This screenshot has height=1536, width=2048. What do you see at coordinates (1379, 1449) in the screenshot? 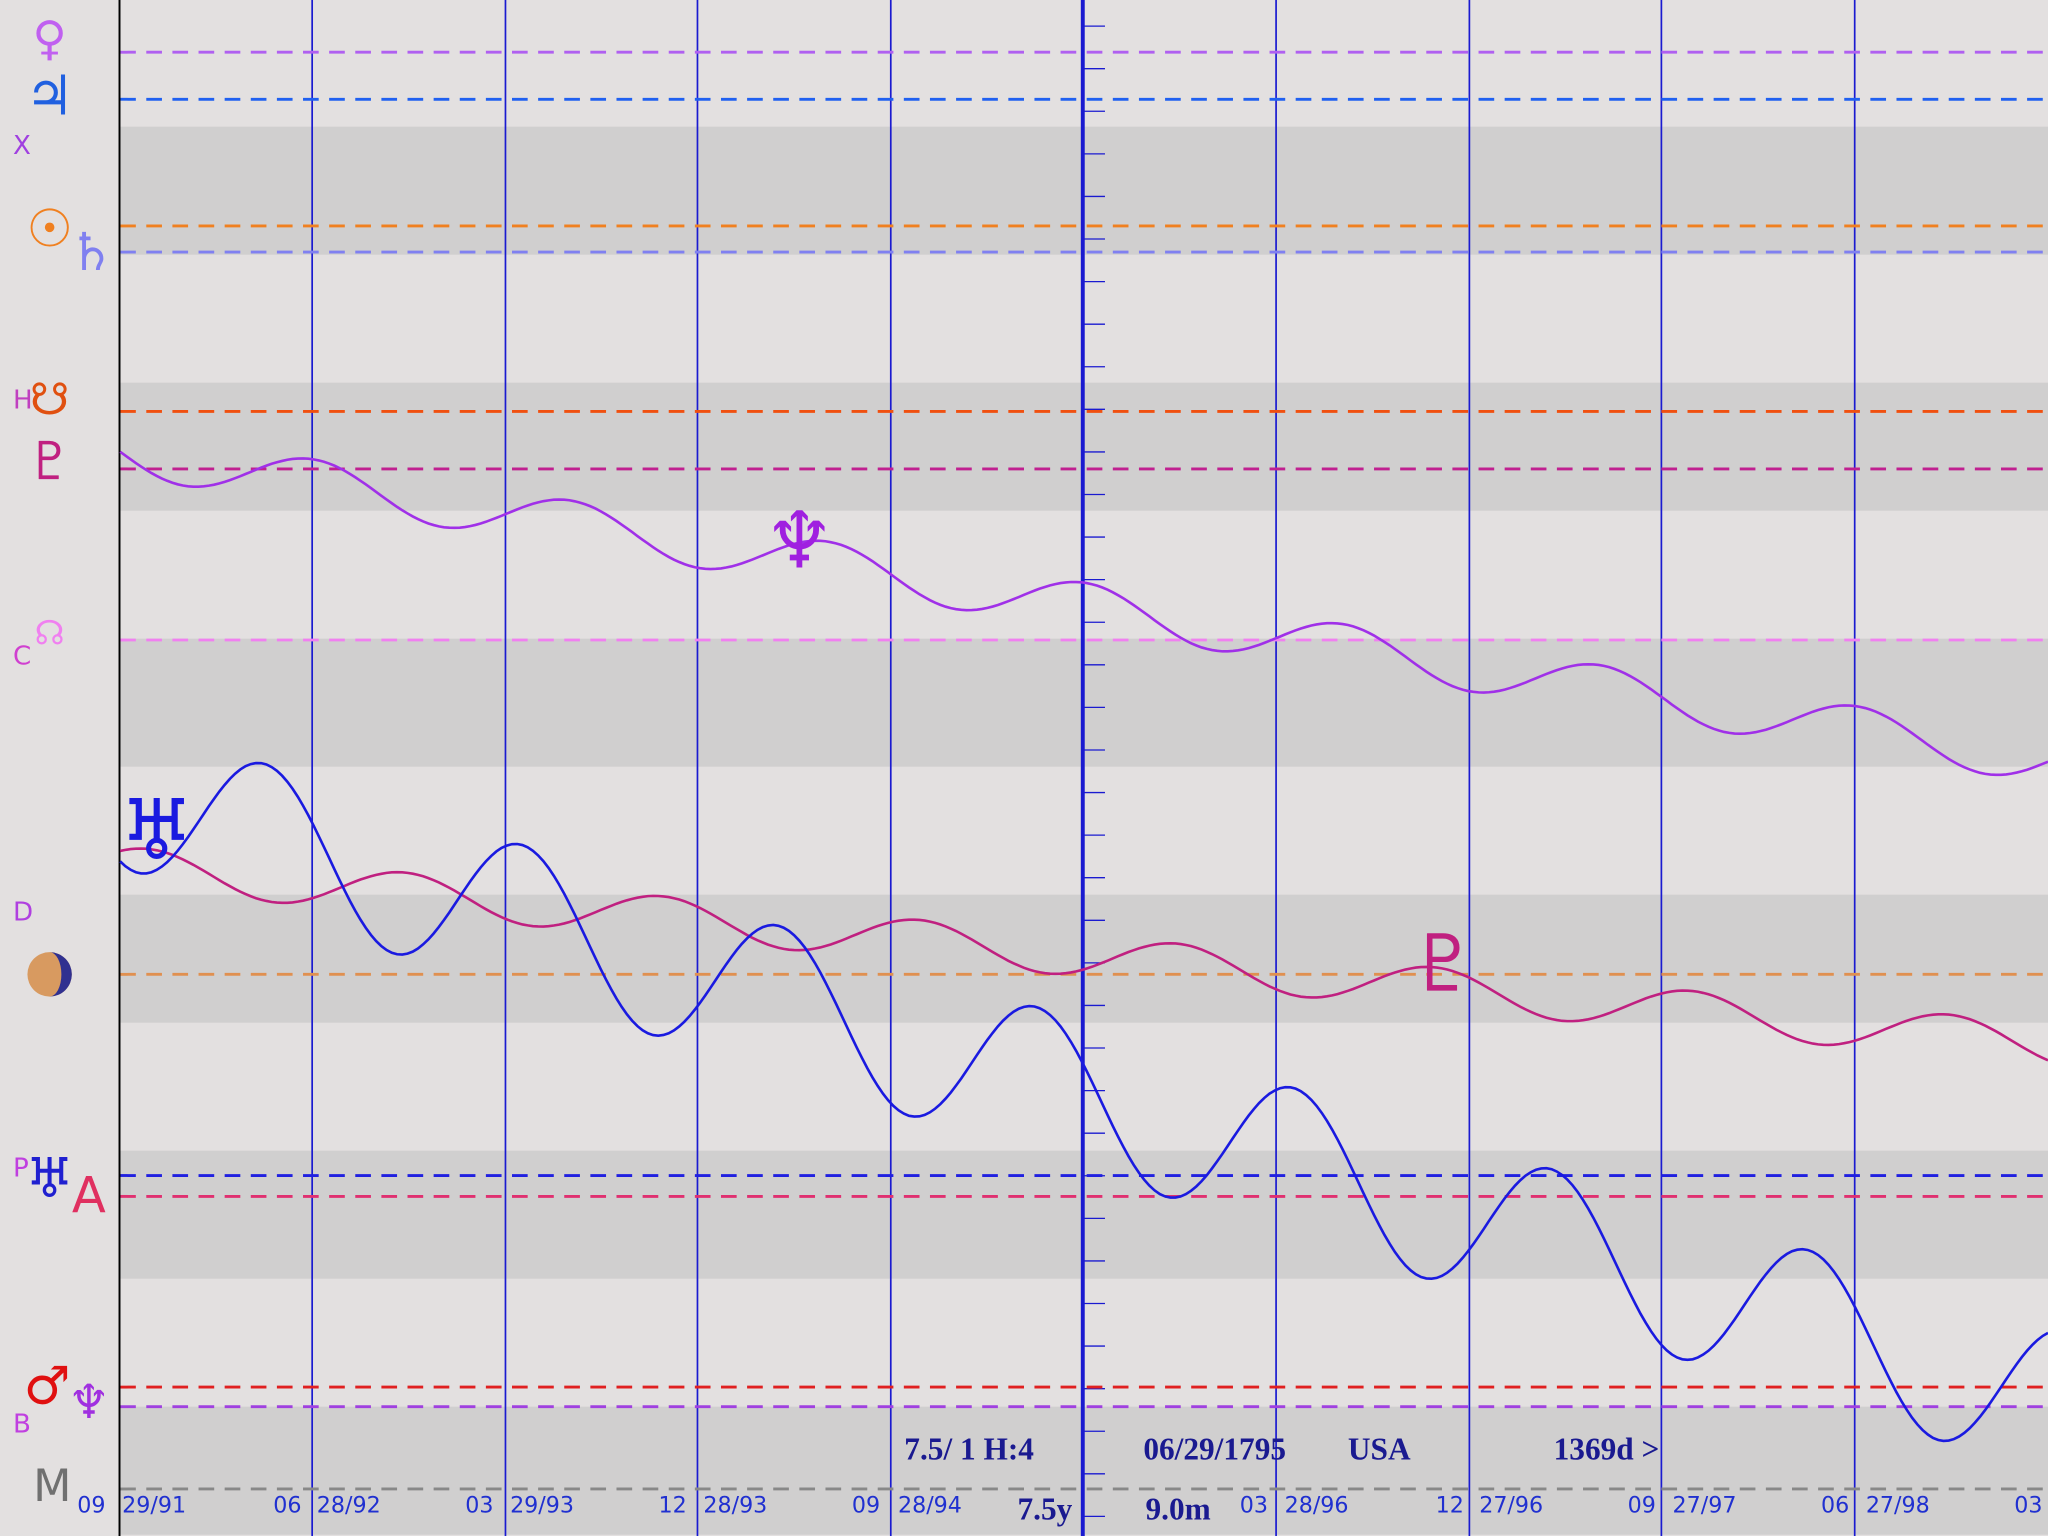
I see `info-text: USA` at bounding box center [1379, 1449].